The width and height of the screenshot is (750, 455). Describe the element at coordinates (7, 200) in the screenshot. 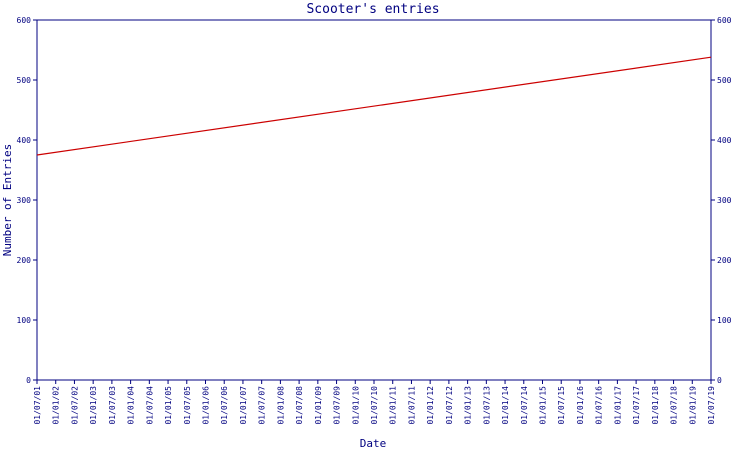

I see `y-axis-label: Number of Entries` at that location.